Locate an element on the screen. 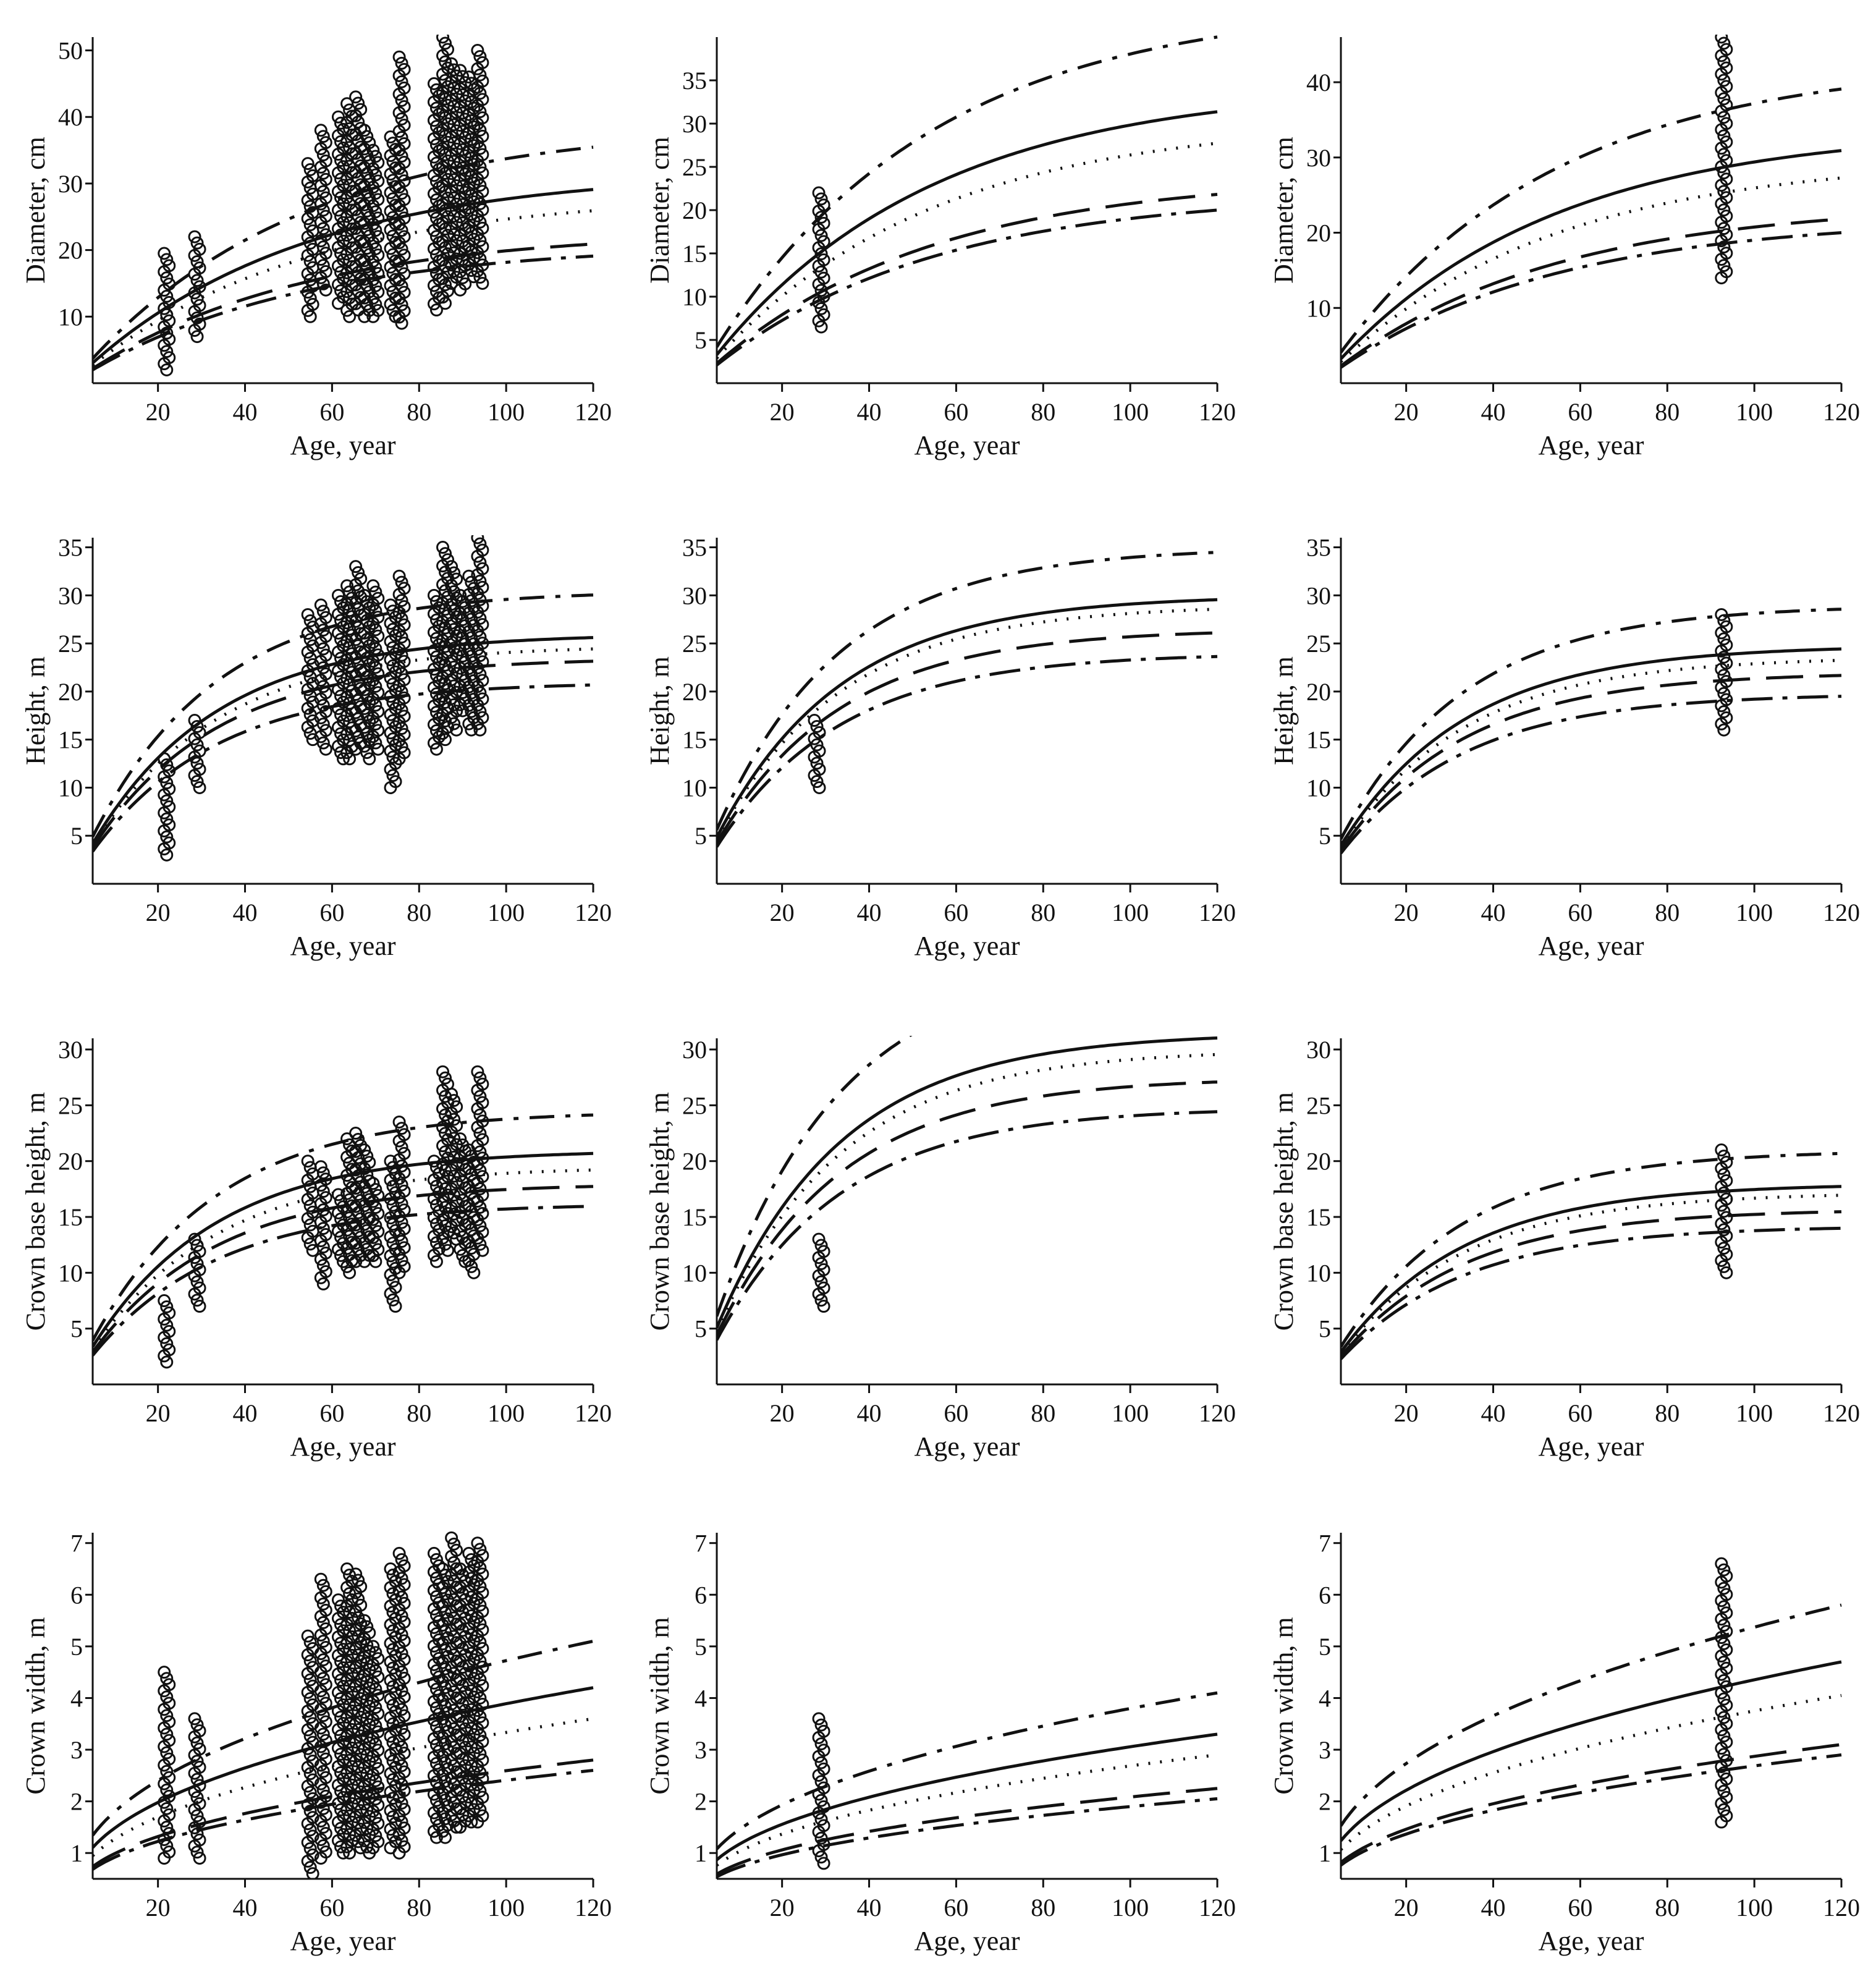 The height and width of the screenshot is (1987, 1876). x-tick-label: 20 is located at coordinates (782, 1907).